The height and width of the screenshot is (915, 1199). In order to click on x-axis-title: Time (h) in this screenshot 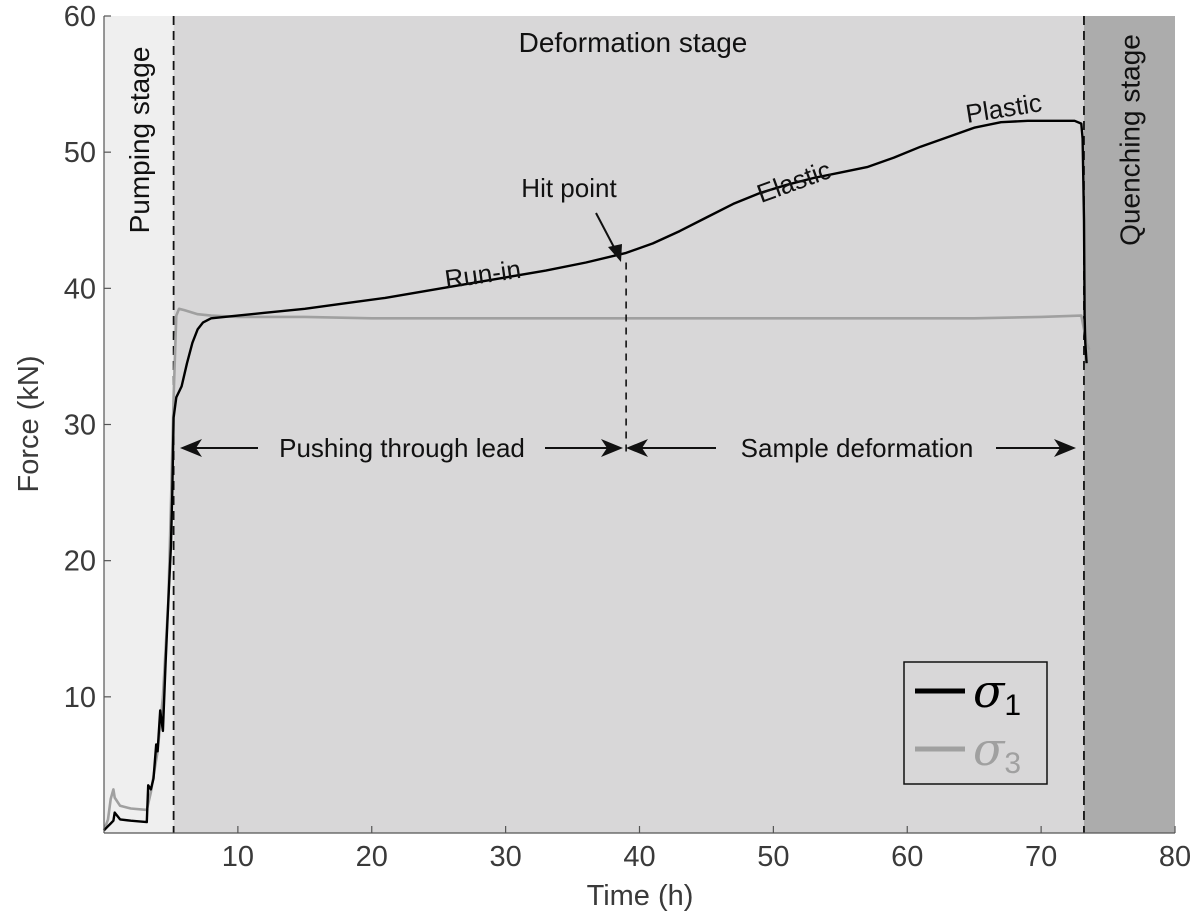, I will do `click(640, 896)`.